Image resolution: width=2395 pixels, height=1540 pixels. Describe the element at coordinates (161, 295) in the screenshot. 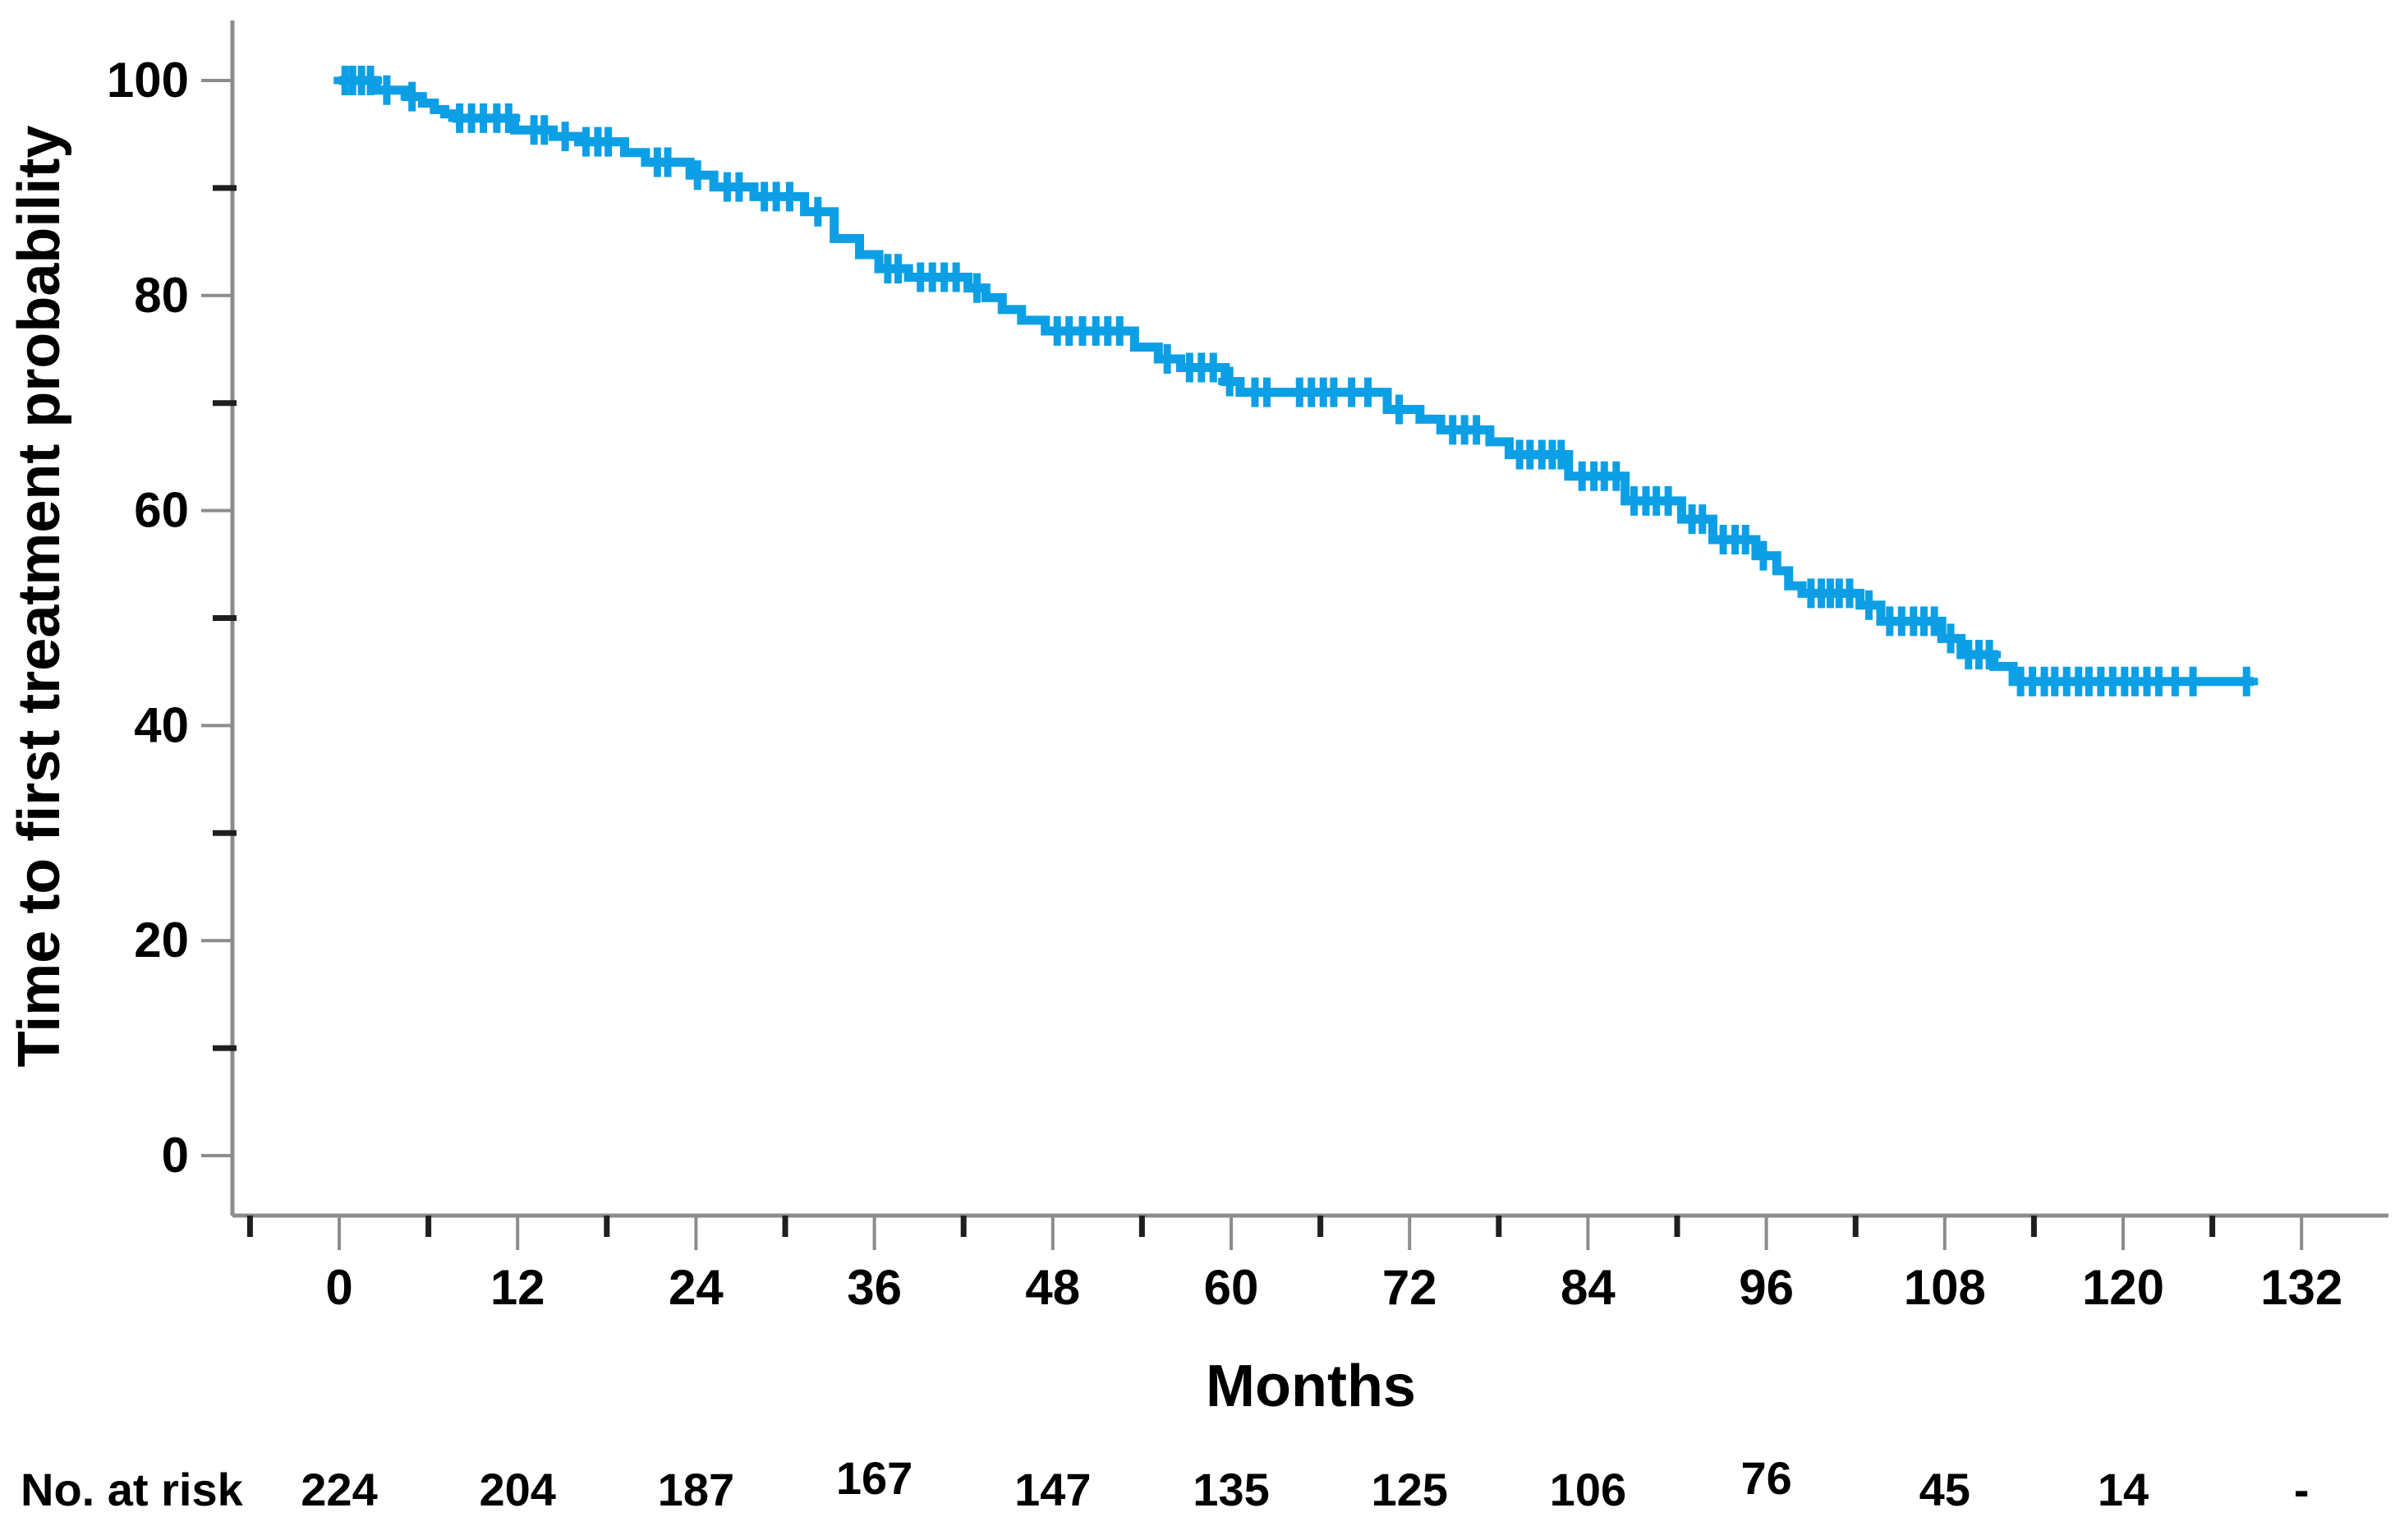

I see `y-tick-label: 80` at that location.